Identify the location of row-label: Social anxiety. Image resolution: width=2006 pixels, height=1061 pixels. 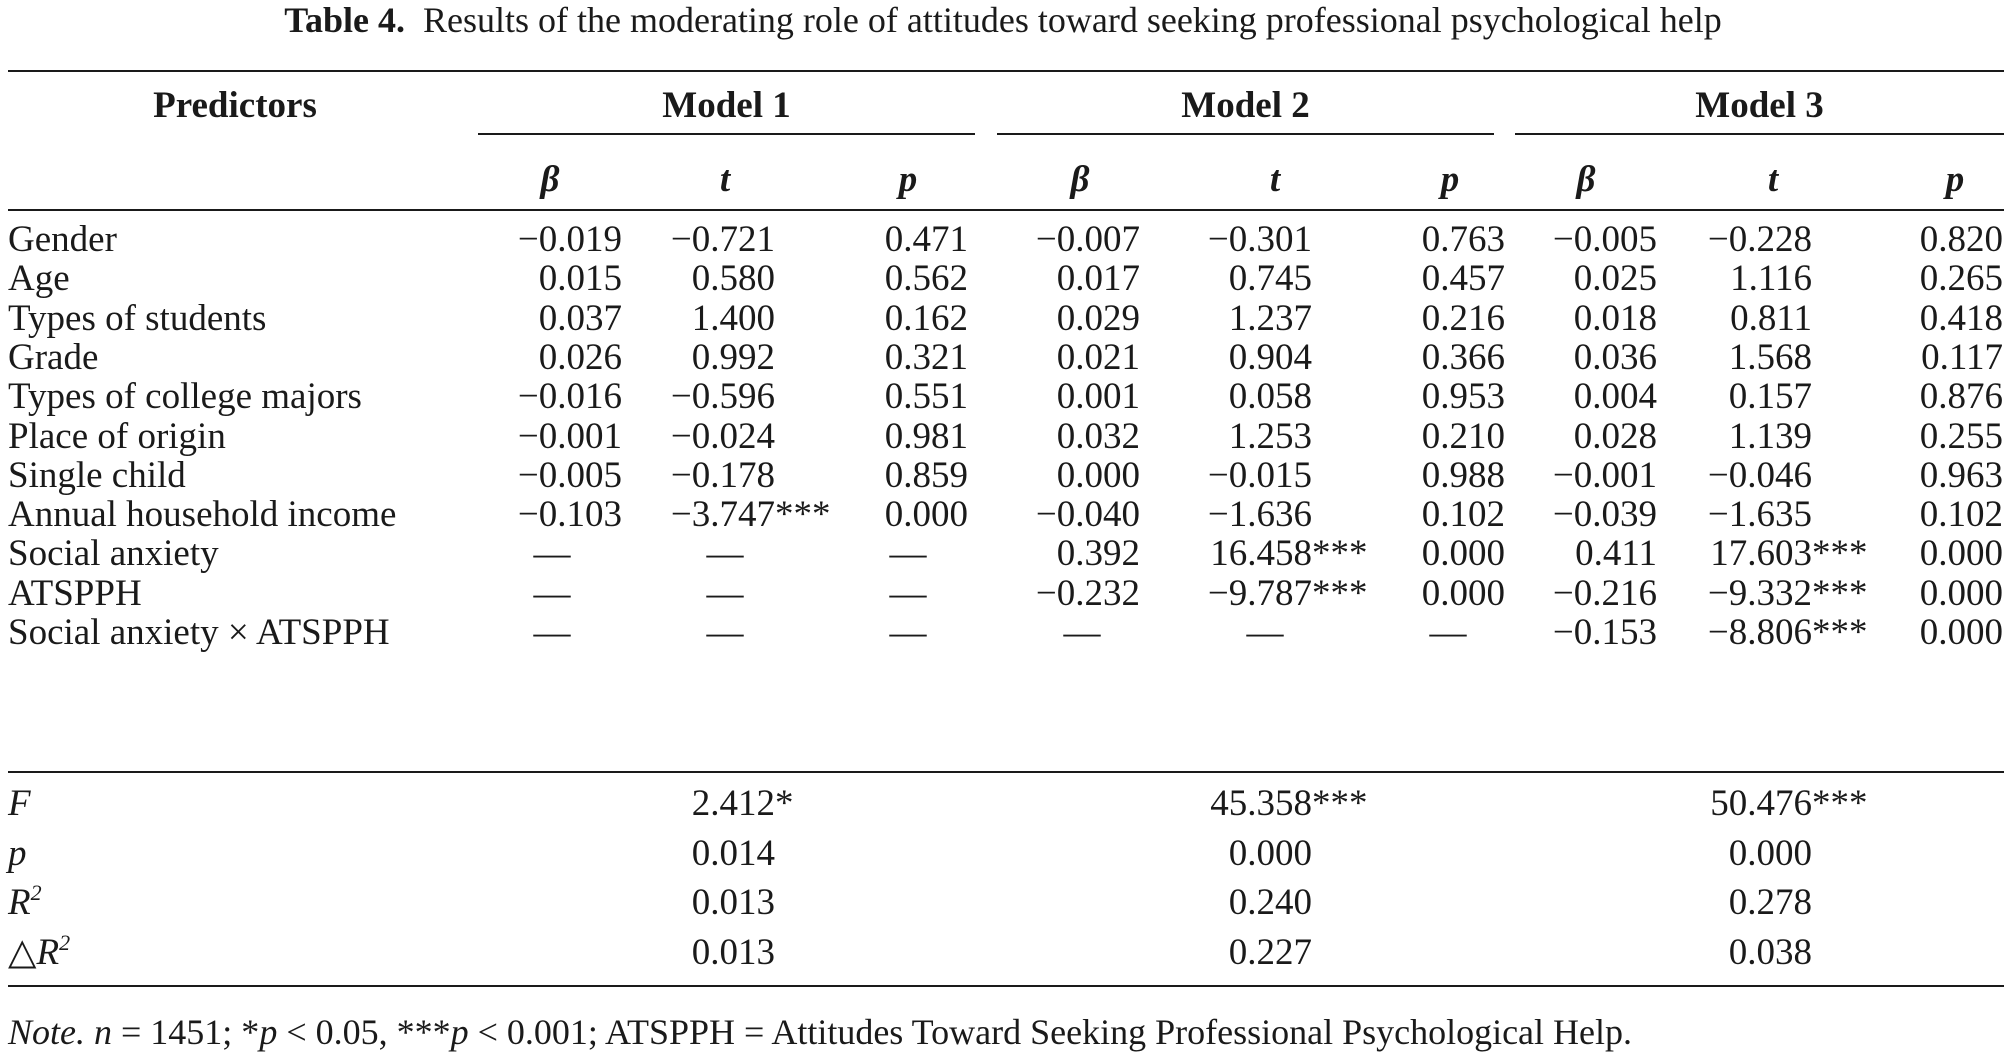
(113, 554).